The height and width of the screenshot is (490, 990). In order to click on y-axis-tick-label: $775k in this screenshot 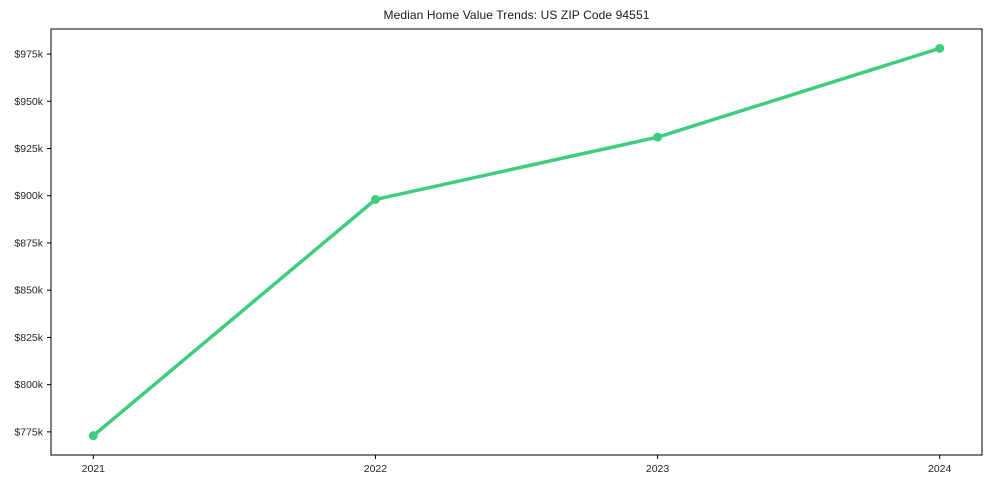, I will do `click(28, 432)`.